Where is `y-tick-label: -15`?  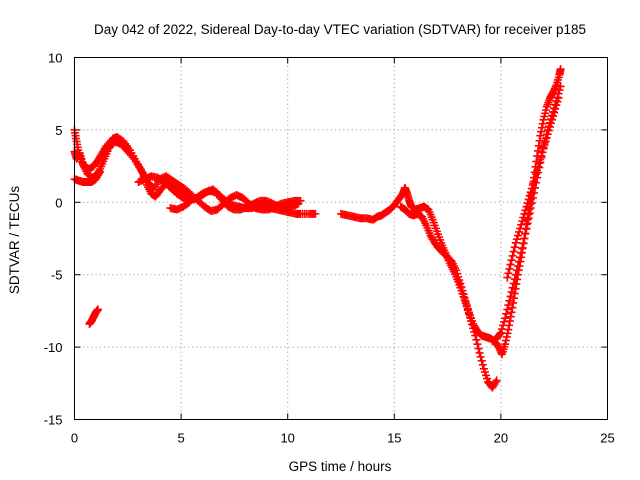 y-tick-label: -15 is located at coordinates (53, 420).